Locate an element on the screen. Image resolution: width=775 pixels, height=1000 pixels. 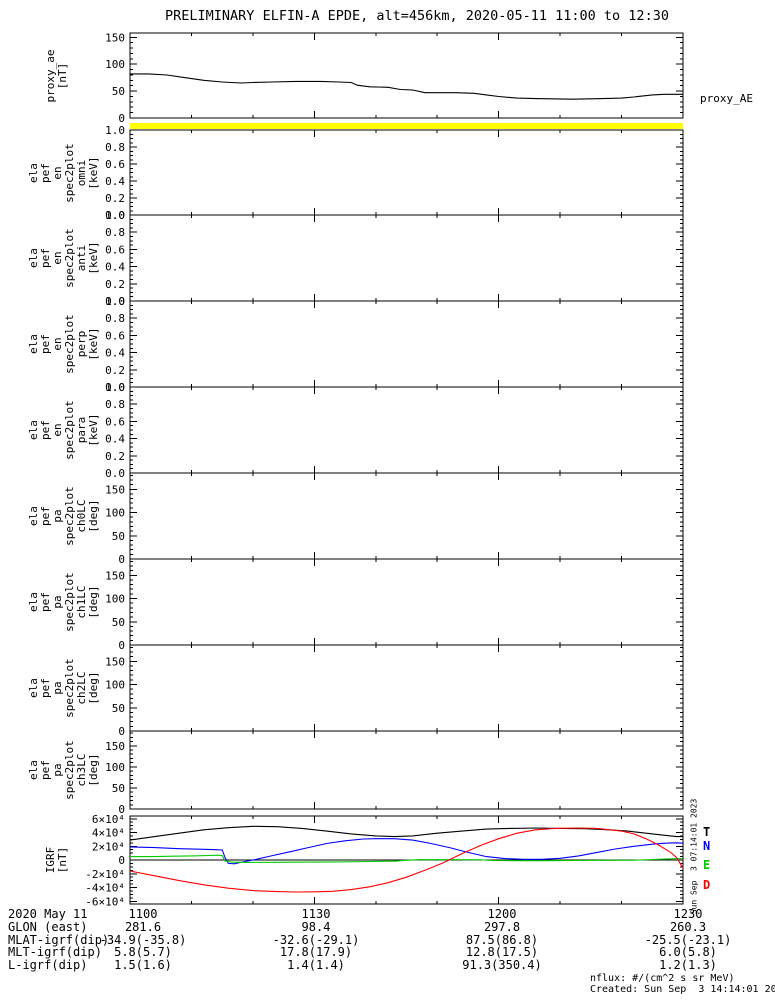
panel-en_perp: 0.0 0.2 0.4 0.6 0.8 1.0 is located at coordinates (394, 344).